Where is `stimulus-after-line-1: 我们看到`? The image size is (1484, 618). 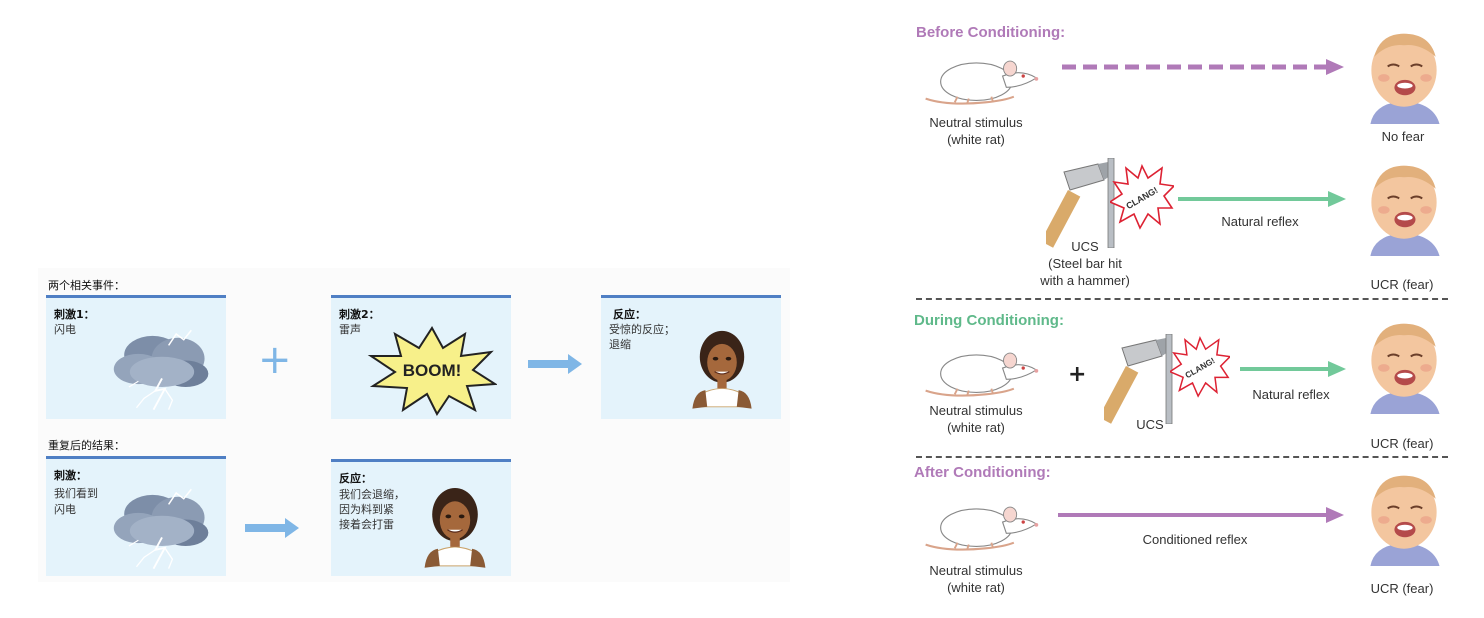
stimulus-after-line-1: 我们看到 is located at coordinates (76, 493).